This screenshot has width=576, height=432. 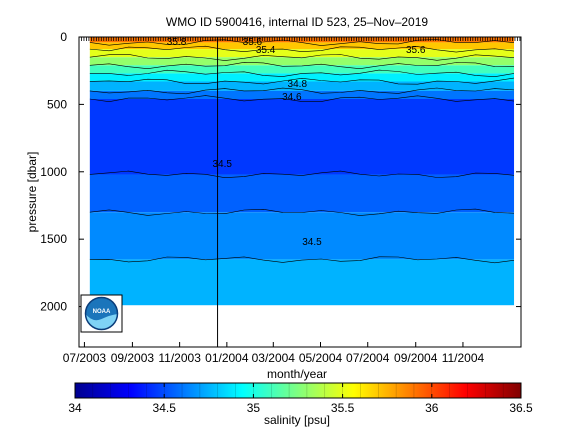 What do you see at coordinates (165, 408) in the screenshot?
I see `colorbar-tick-label: 34.5` at bounding box center [165, 408].